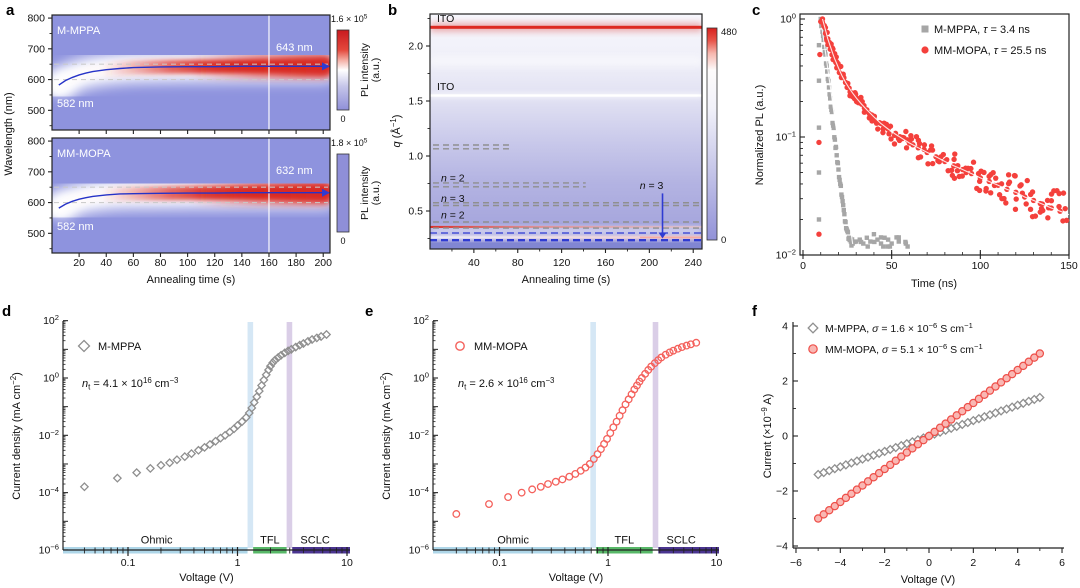 This screenshot has width=1080, height=588. I want to click on y-axis-label: Normalized PL (a.u.), so click(760, 135).